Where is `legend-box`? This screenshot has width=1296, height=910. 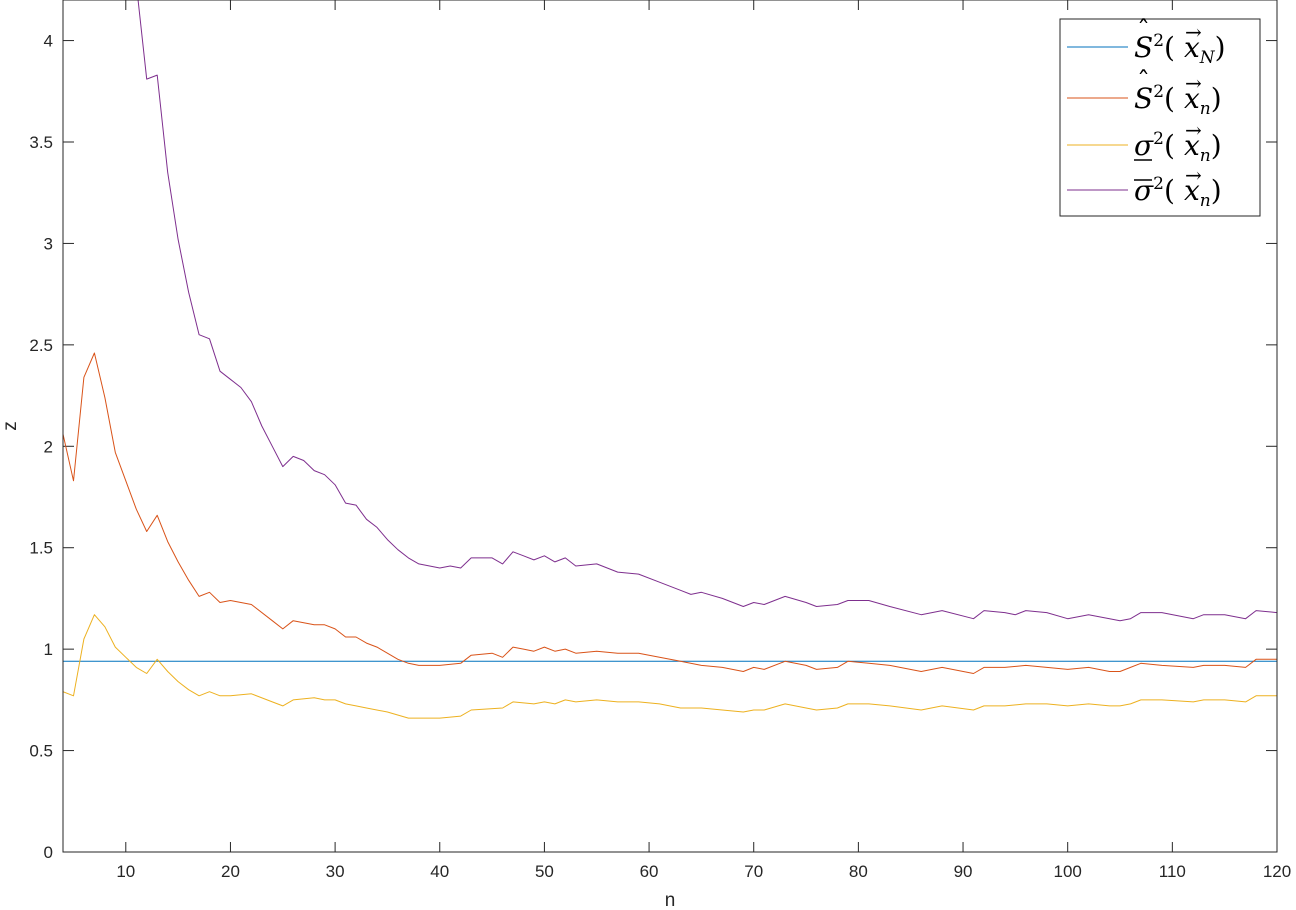 legend-box is located at coordinates (1160, 117).